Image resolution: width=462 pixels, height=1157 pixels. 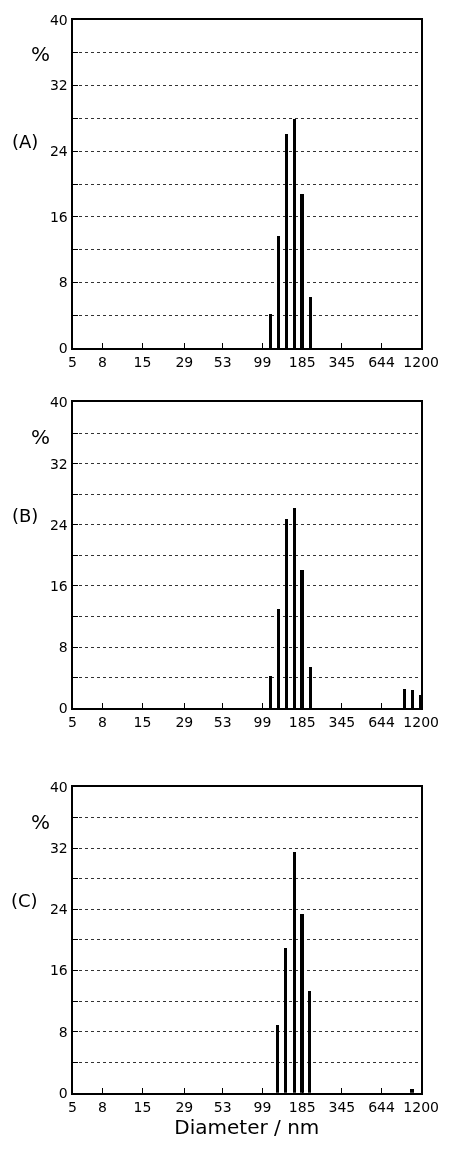 I want to click on text: (C), so click(x=24, y=900).